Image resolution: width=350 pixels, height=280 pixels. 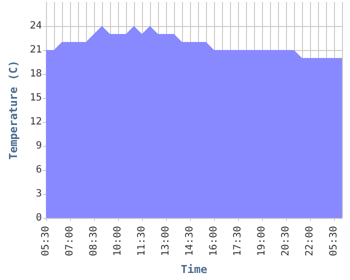 What do you see at coordinates (39, 146) in the screenshot?
I see `y-tick-label: 9` at bounding box center [39, 146].